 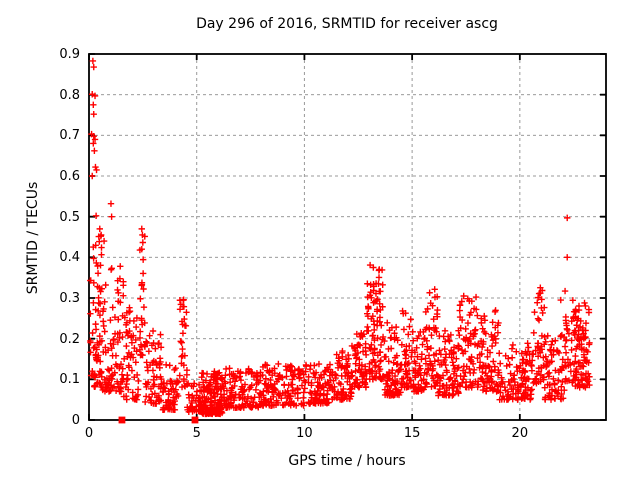 I want to click on y-tick-label: 0.1, so click(x=69, y=380).